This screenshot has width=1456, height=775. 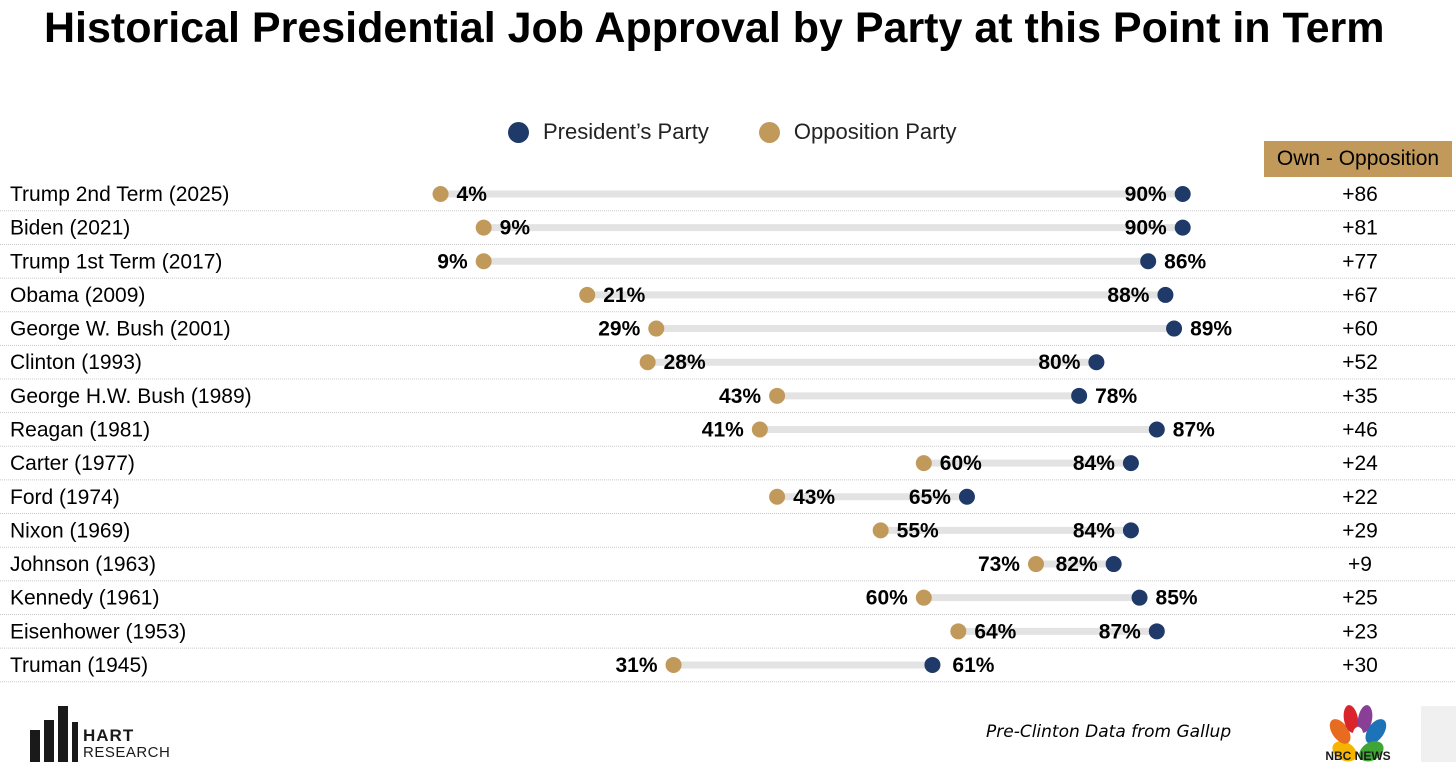 What do you see at coordinates (1360, 497) in the screenshot?
I see `difference-value: +22` at bounding box center [1360, 497].